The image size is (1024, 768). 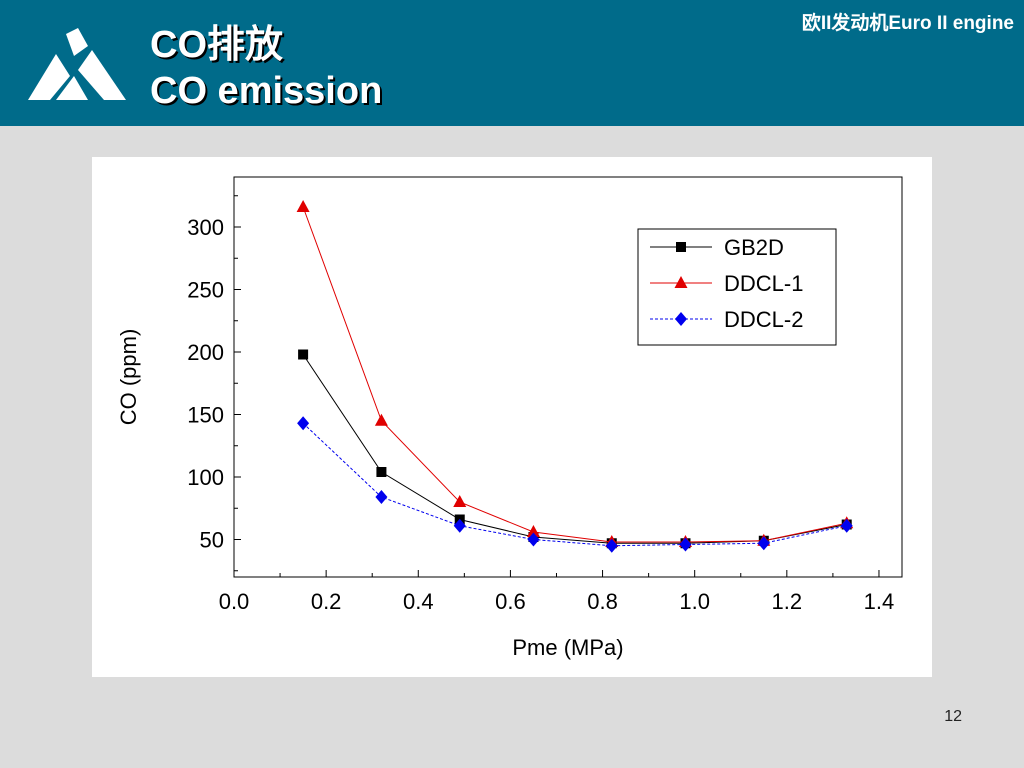 What do you see at coordinates (77, 64) in the screenshot?
I see `company-logo-icon` at bounding box center [77, 64].